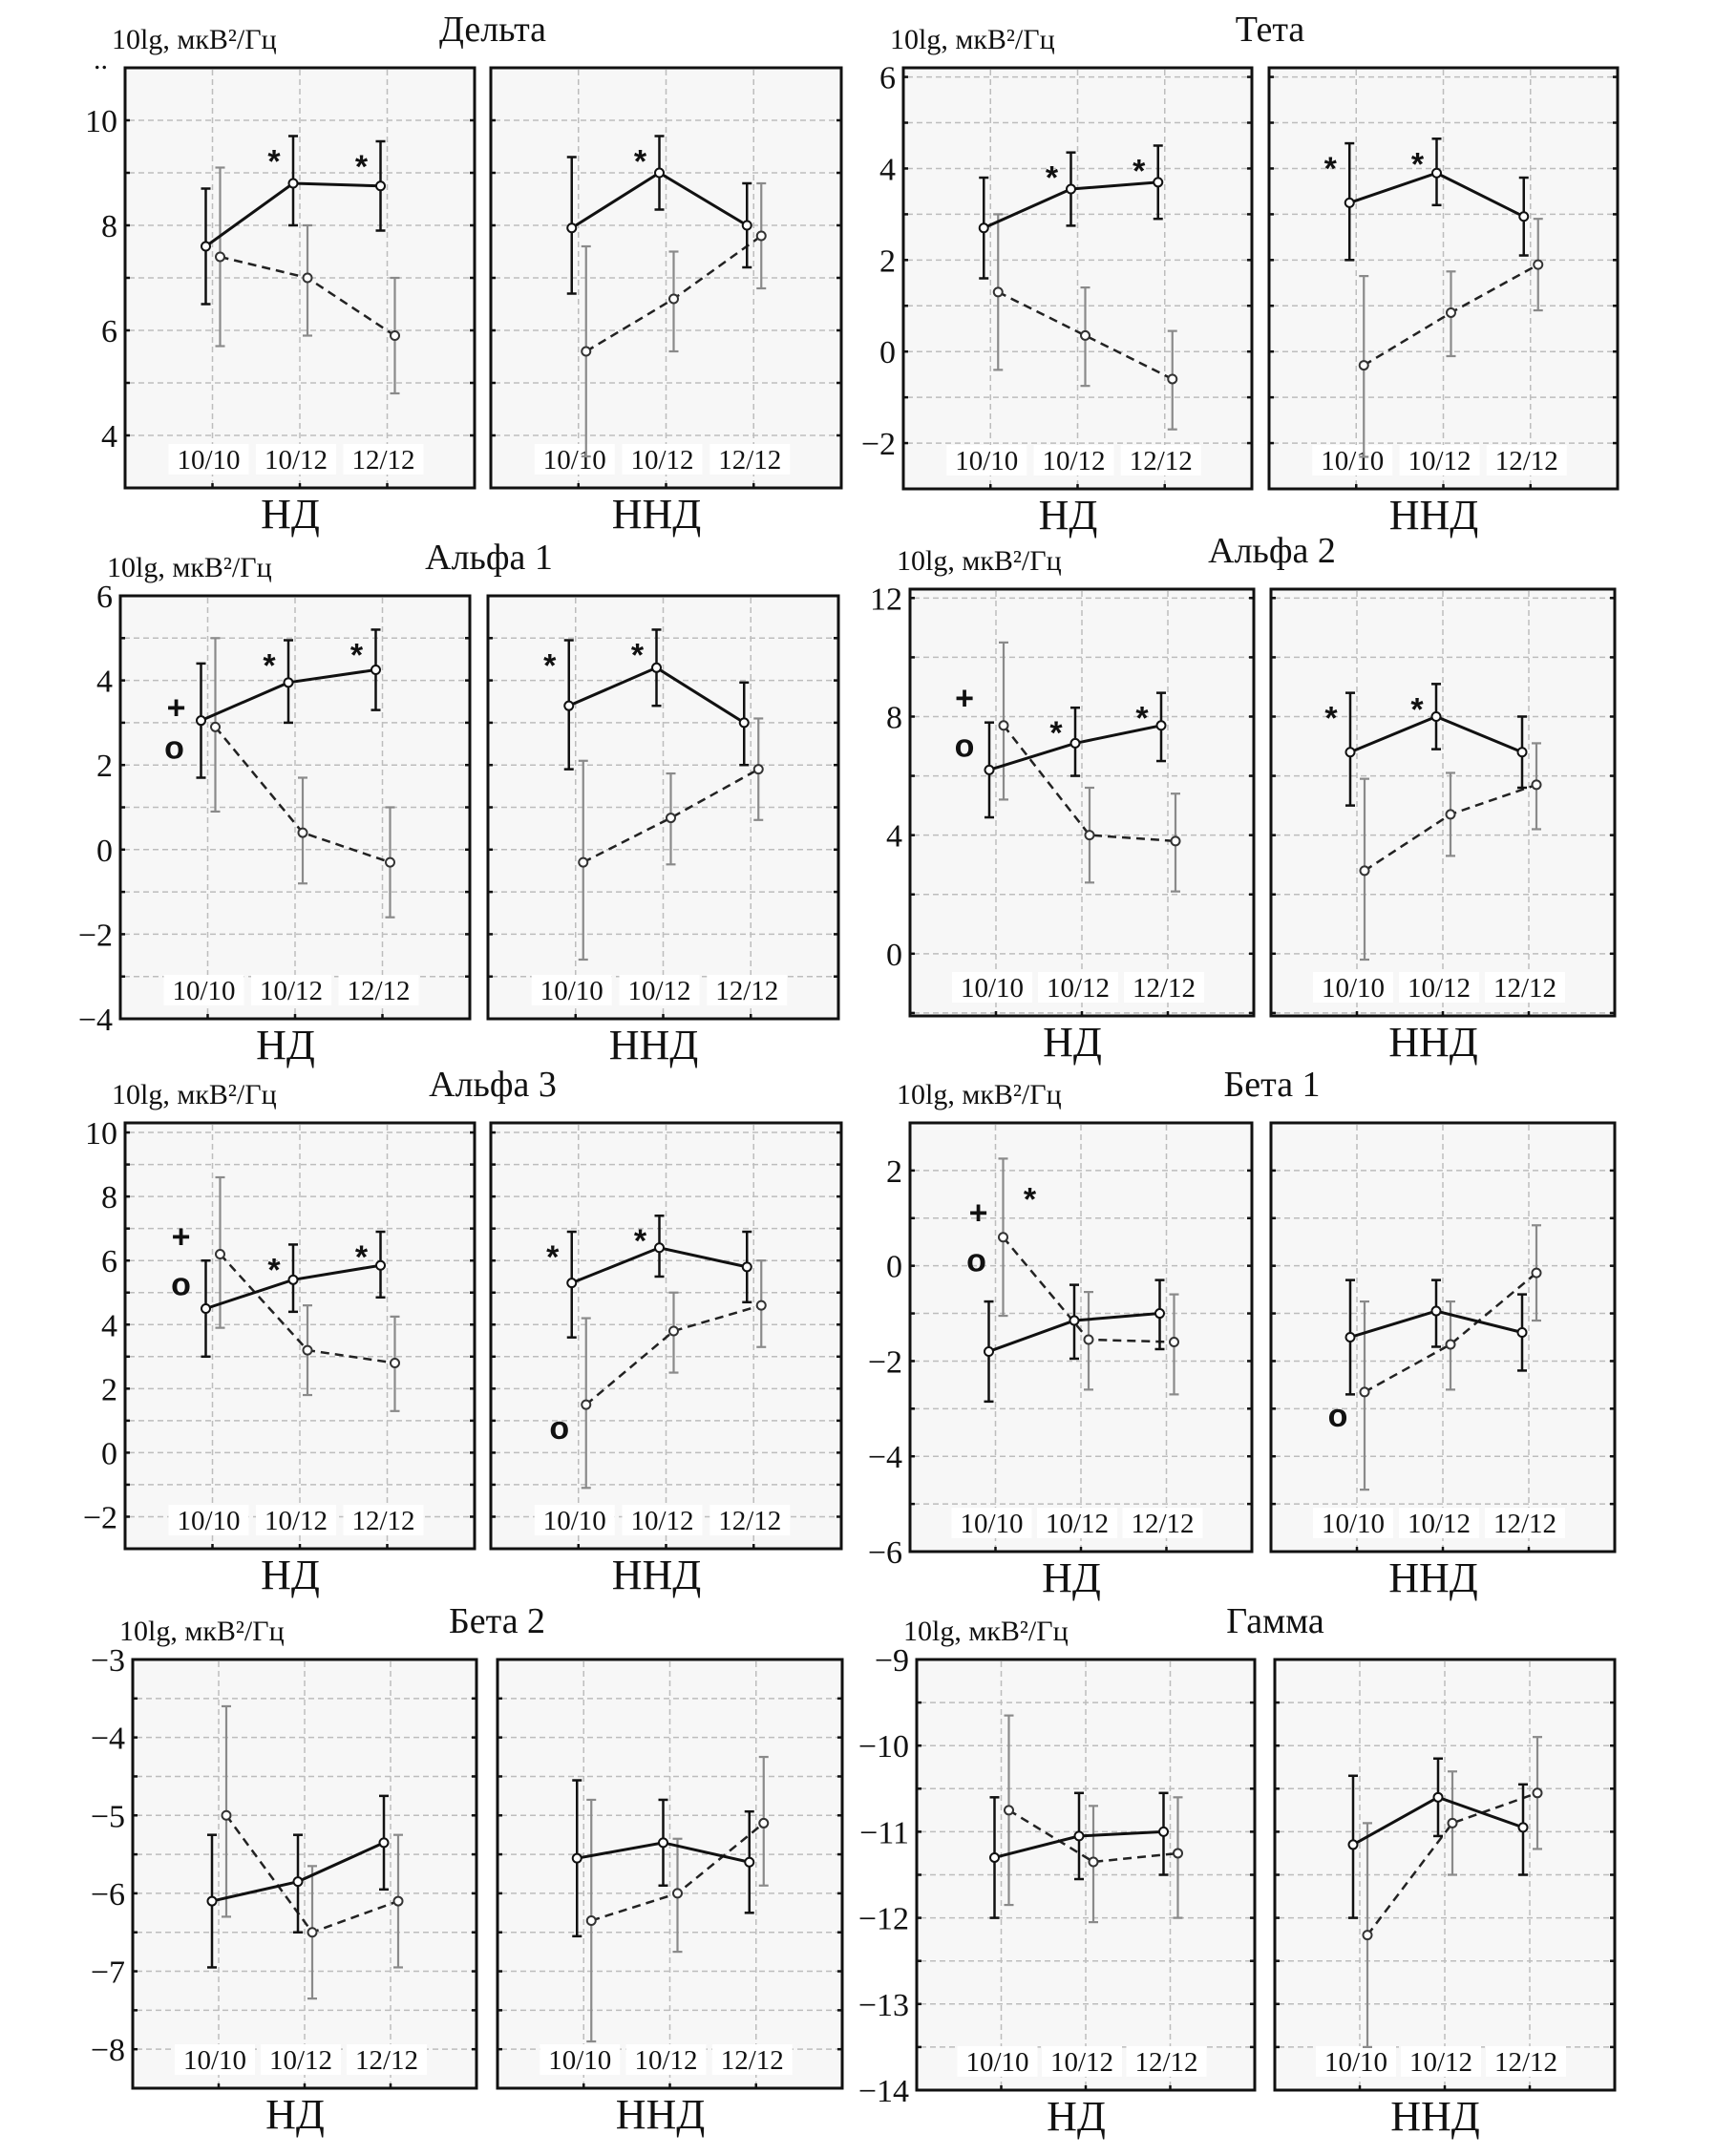 The width and height of the screenshot is (1715, 2156). What do you see at coordinates (109, 1390) in the screenshot?
I see `y-tick-label: 2` at bounding box center [109, 1390].